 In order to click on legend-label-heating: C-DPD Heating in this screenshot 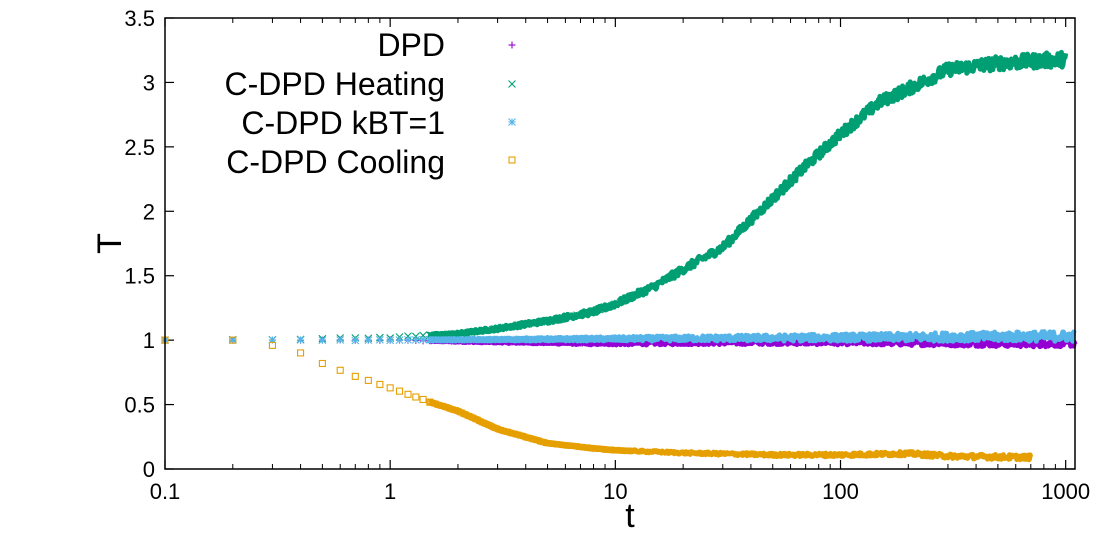, I will do `click(334, 84)`.